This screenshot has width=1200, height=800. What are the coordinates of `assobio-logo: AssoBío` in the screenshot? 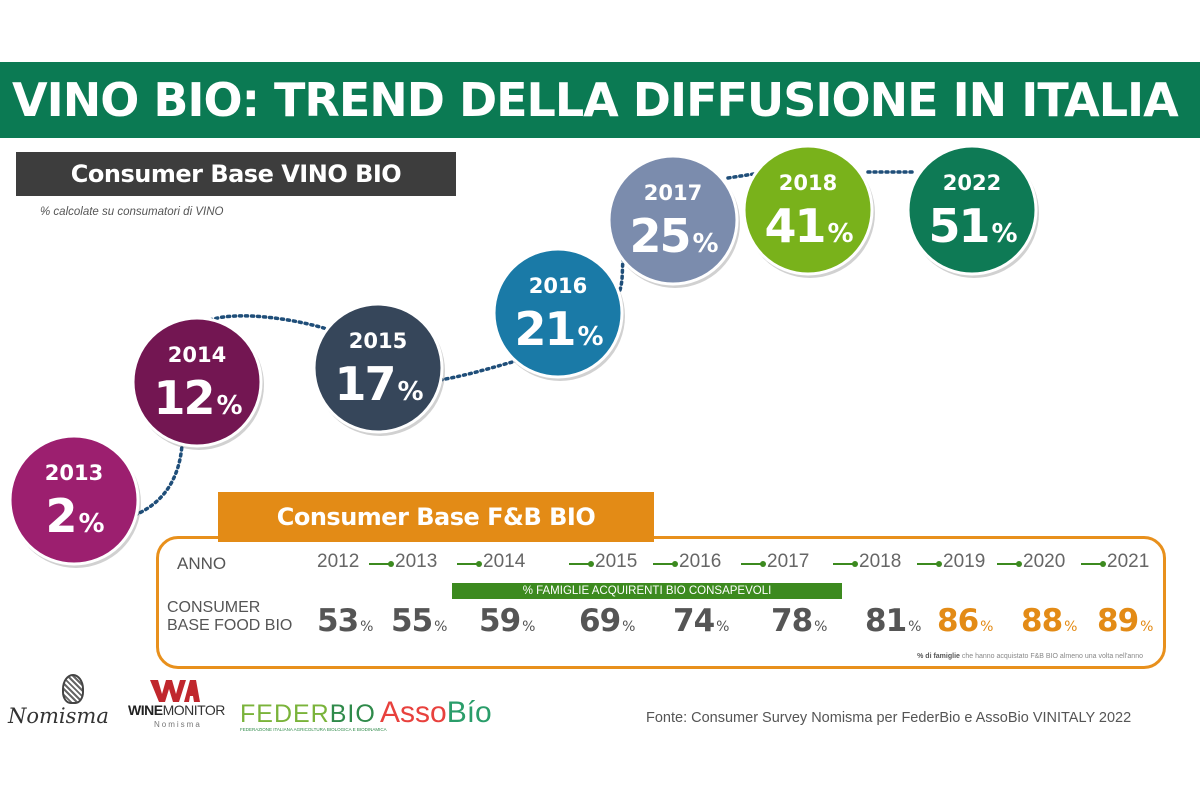 It's located at (436, 712).